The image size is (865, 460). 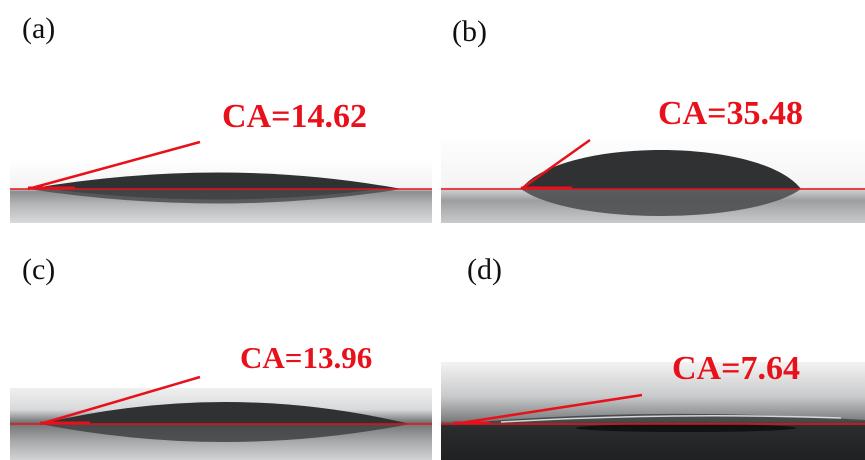 I want to click on droplet-svg-a, so click(x=221, y=191).